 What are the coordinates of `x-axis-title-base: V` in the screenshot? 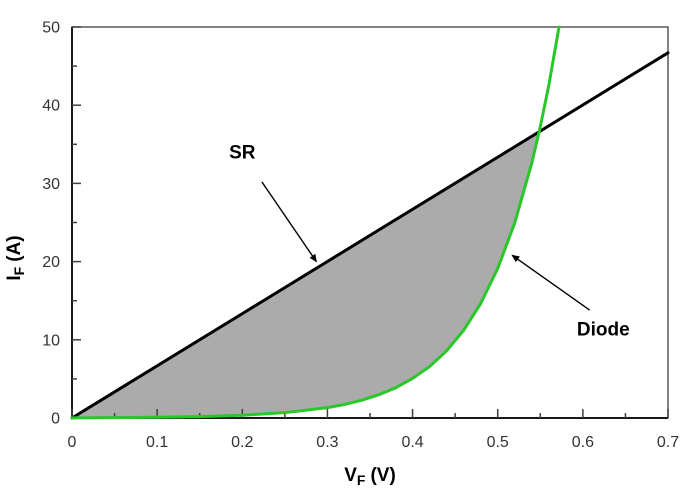 It's located at (350, 475).